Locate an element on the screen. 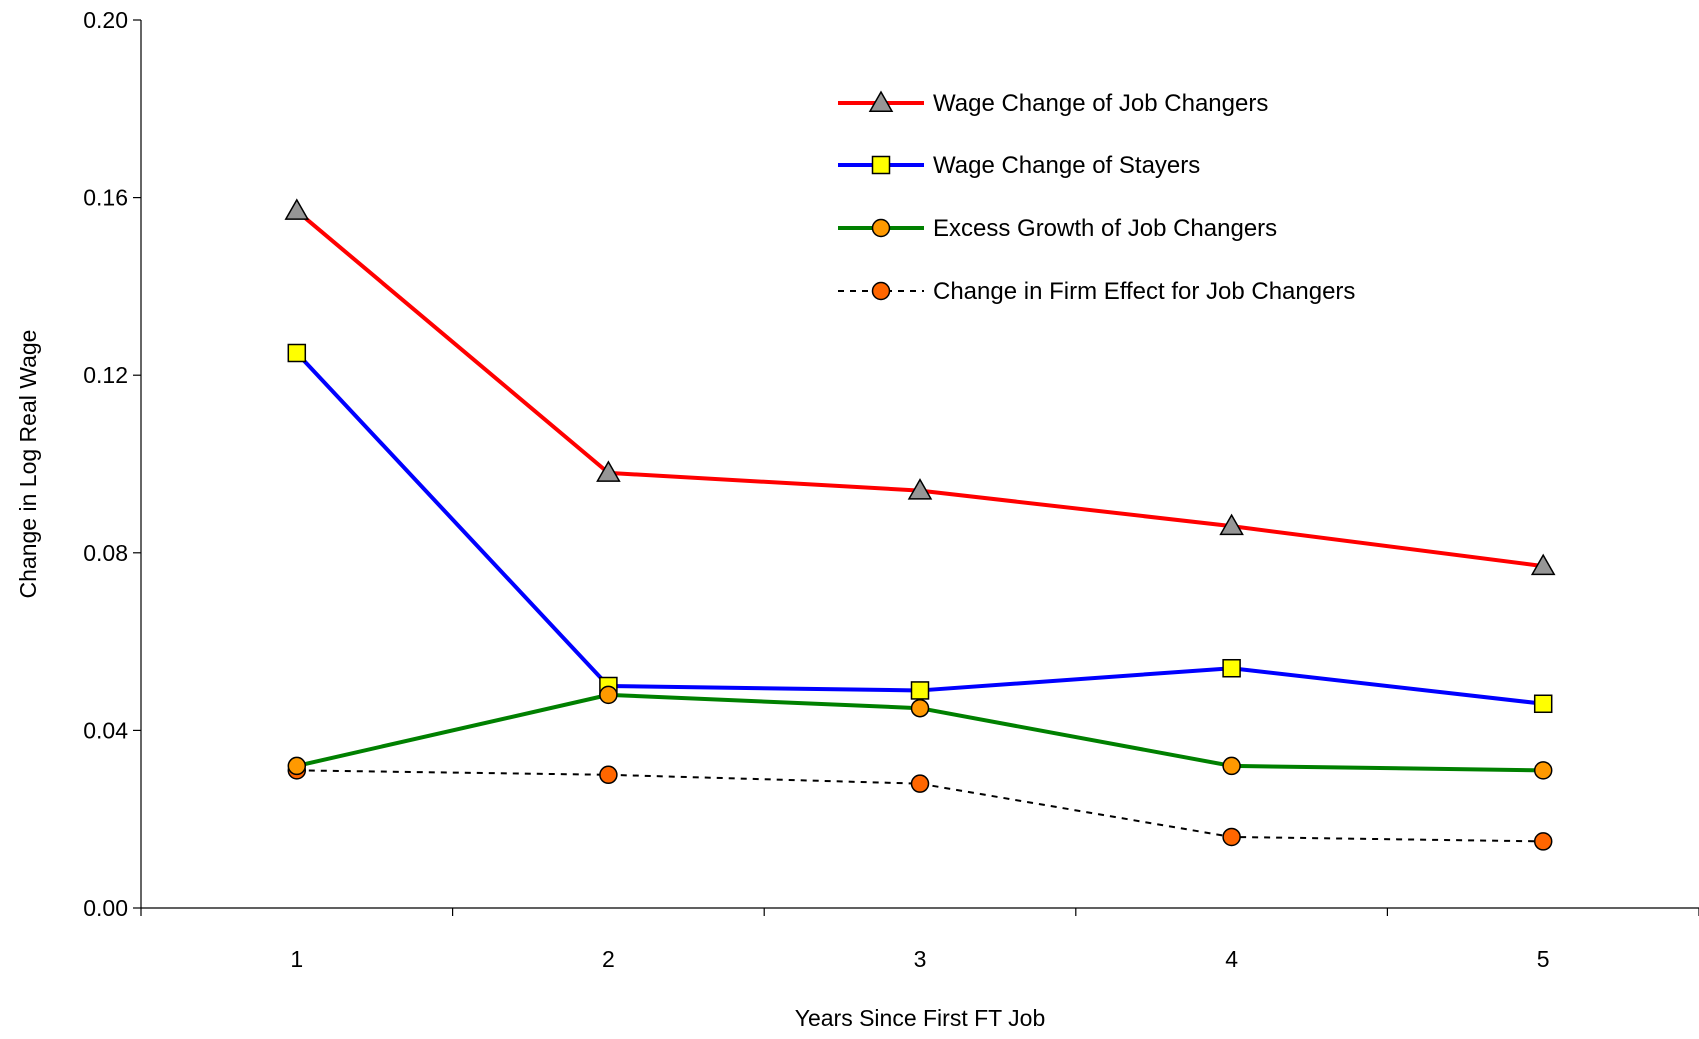  legend-item: Change in Firm Effect for Job Changers is located at coordinates (1096, 291).